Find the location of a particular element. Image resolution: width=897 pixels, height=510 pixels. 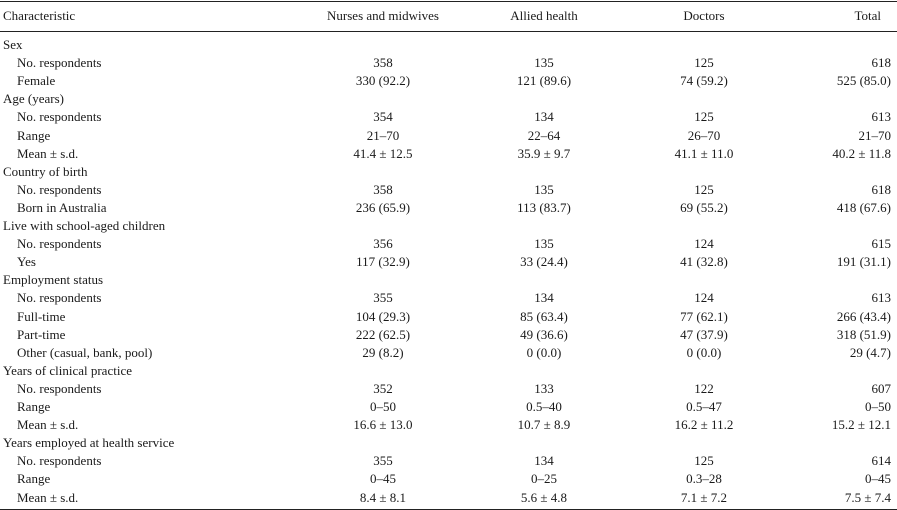

allied-health-cell: 0 (0.0) is located at coordinates (544, 352).